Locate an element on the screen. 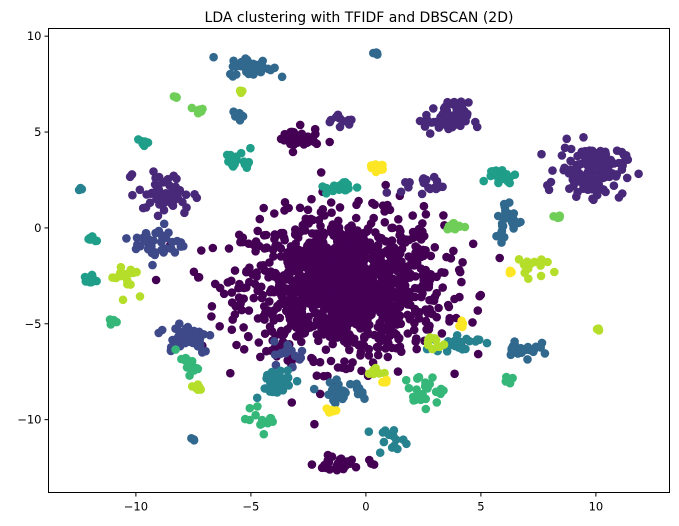 The width and height of the screenshot is (679, 526). y-tick-label: 0 is located at coordinates (37, 228).